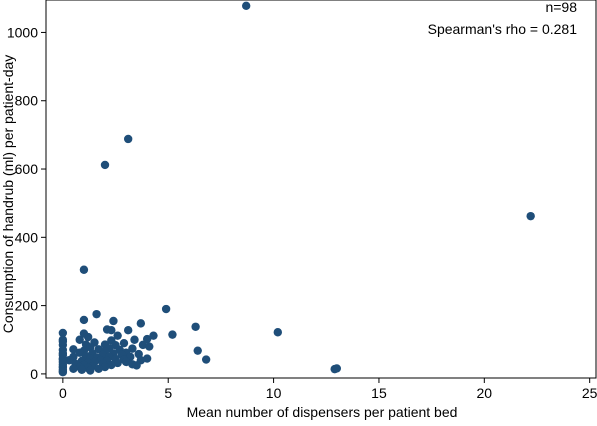  What do you see at coordinates (274, 393) in the screenshot?
I see `x-tick-label: 10` at bounding box center [274, 393].